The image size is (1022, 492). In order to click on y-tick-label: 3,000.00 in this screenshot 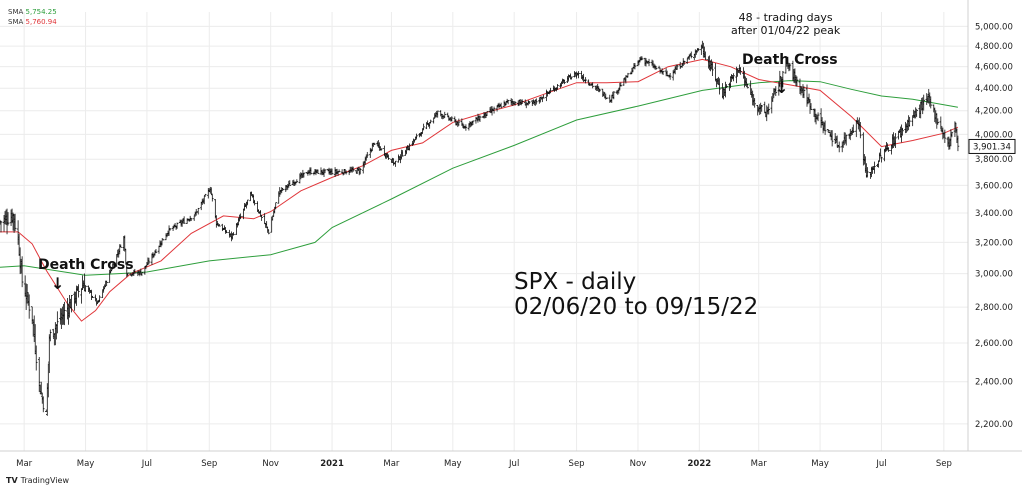, I will do `click(994, 275)`.